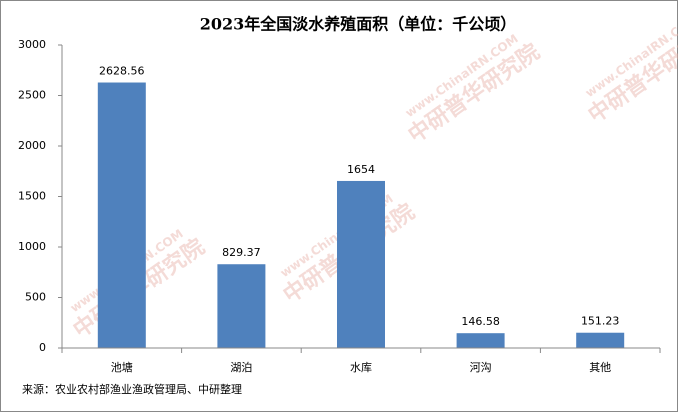 The width and height of the screenshot is (678, 412). What do you see at coordinates (241, 252) in the screenshot?
I see `data-label: 829.37` at bounding box center [241, 252].